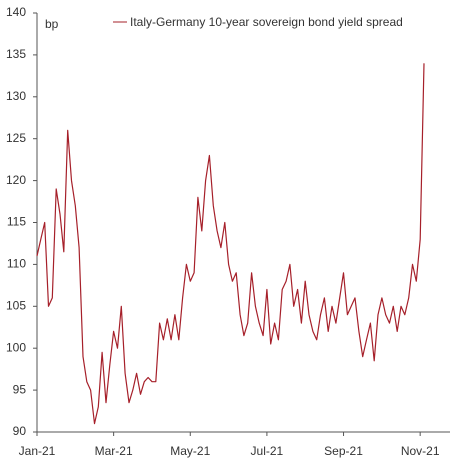 The height and width of the screenshot is (468, 461). Describe the element at coordinates (16, 12) in the screenshot. I see `y-tick-label: 140` at that location.